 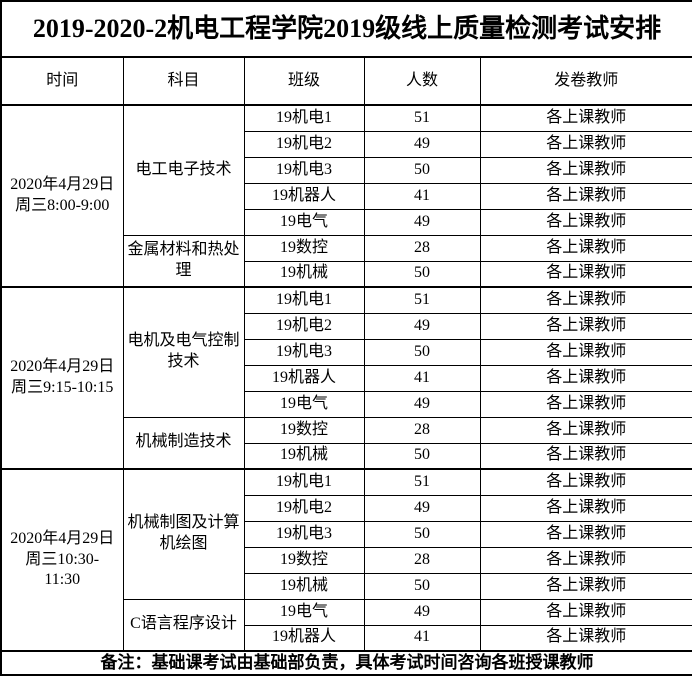 I want to click on column-header-count: 人数, so click(x=422, y=81).